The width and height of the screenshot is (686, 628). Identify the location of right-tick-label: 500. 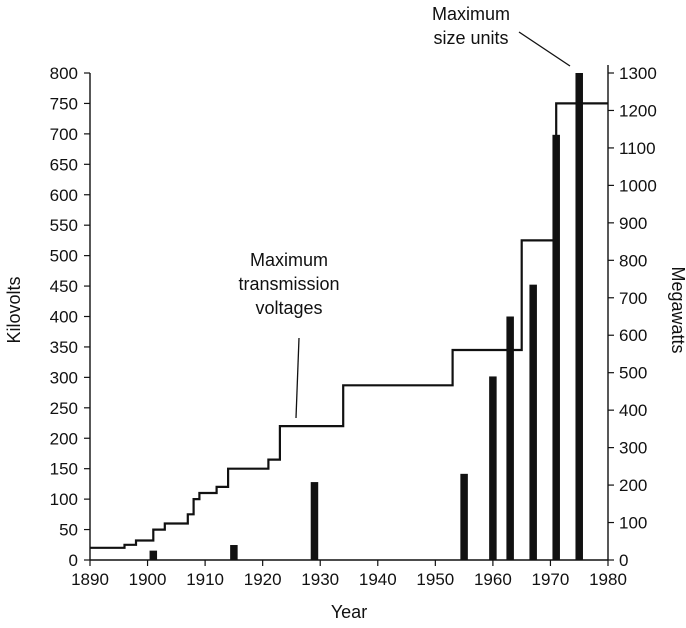
(633, 373).